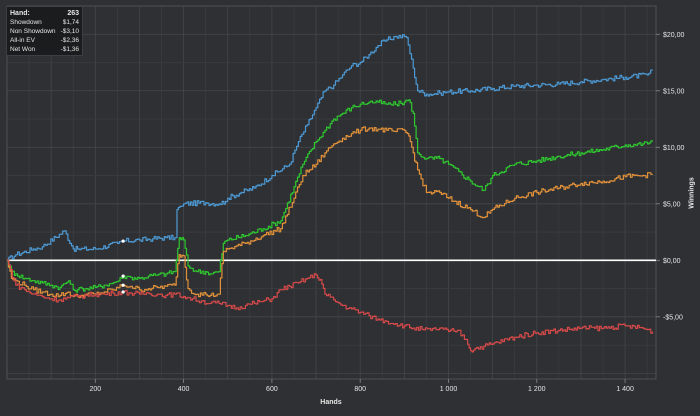  Describe the element at coordinates (674, 35) in the screenshot. I see `y-tick-label: $20,00` at that location.